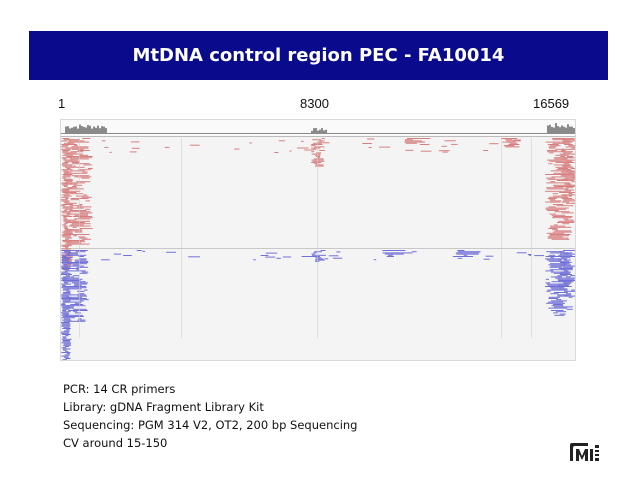 Image resolution: width=638 pixels, height=493 pixels. What do you see at coordinates (181, 238) in the screenshot?
I see `position-guide-line` at bounding box center [181, 238].